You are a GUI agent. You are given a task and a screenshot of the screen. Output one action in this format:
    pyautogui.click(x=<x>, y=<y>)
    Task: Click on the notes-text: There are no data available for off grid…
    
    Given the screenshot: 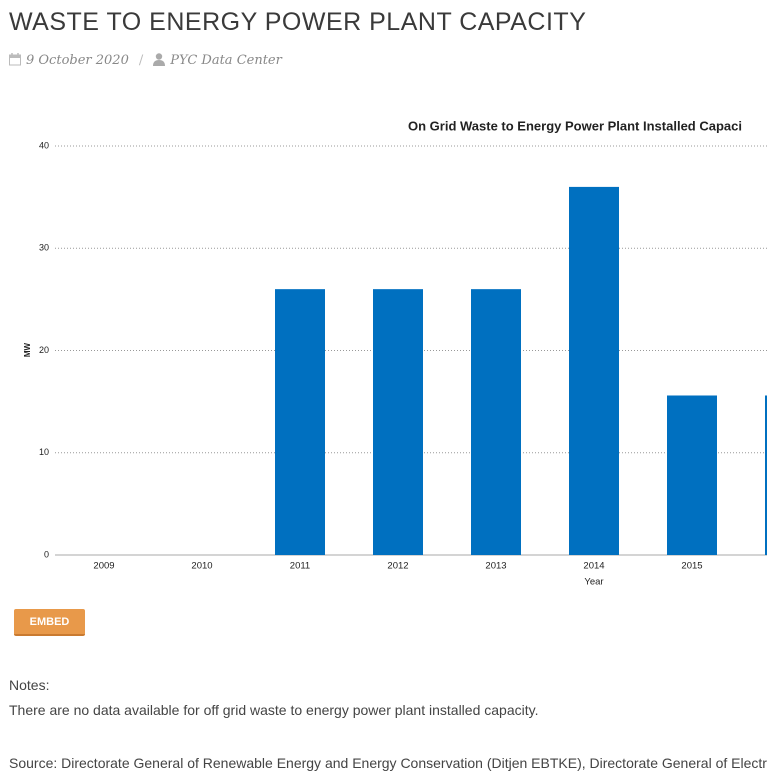 What is the action you would take?
    pyautogui.click(x=274, y=710)
    